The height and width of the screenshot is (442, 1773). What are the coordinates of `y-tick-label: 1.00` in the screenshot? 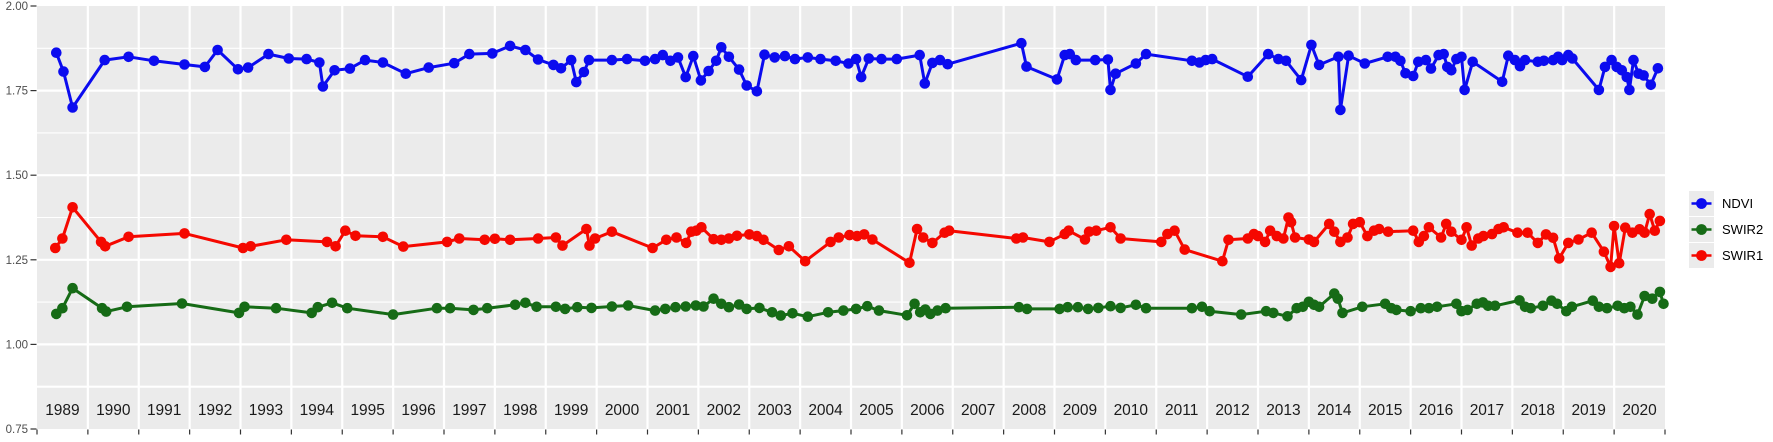 It's located at (17, 345).